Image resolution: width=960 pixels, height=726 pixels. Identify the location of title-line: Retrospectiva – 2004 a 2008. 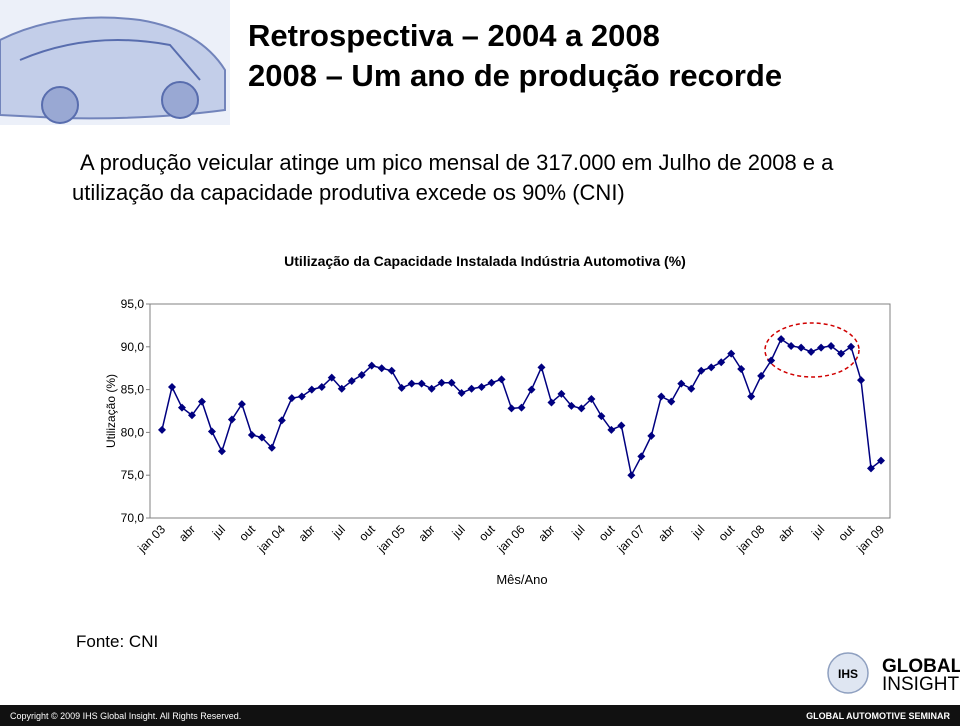
(454, 35).